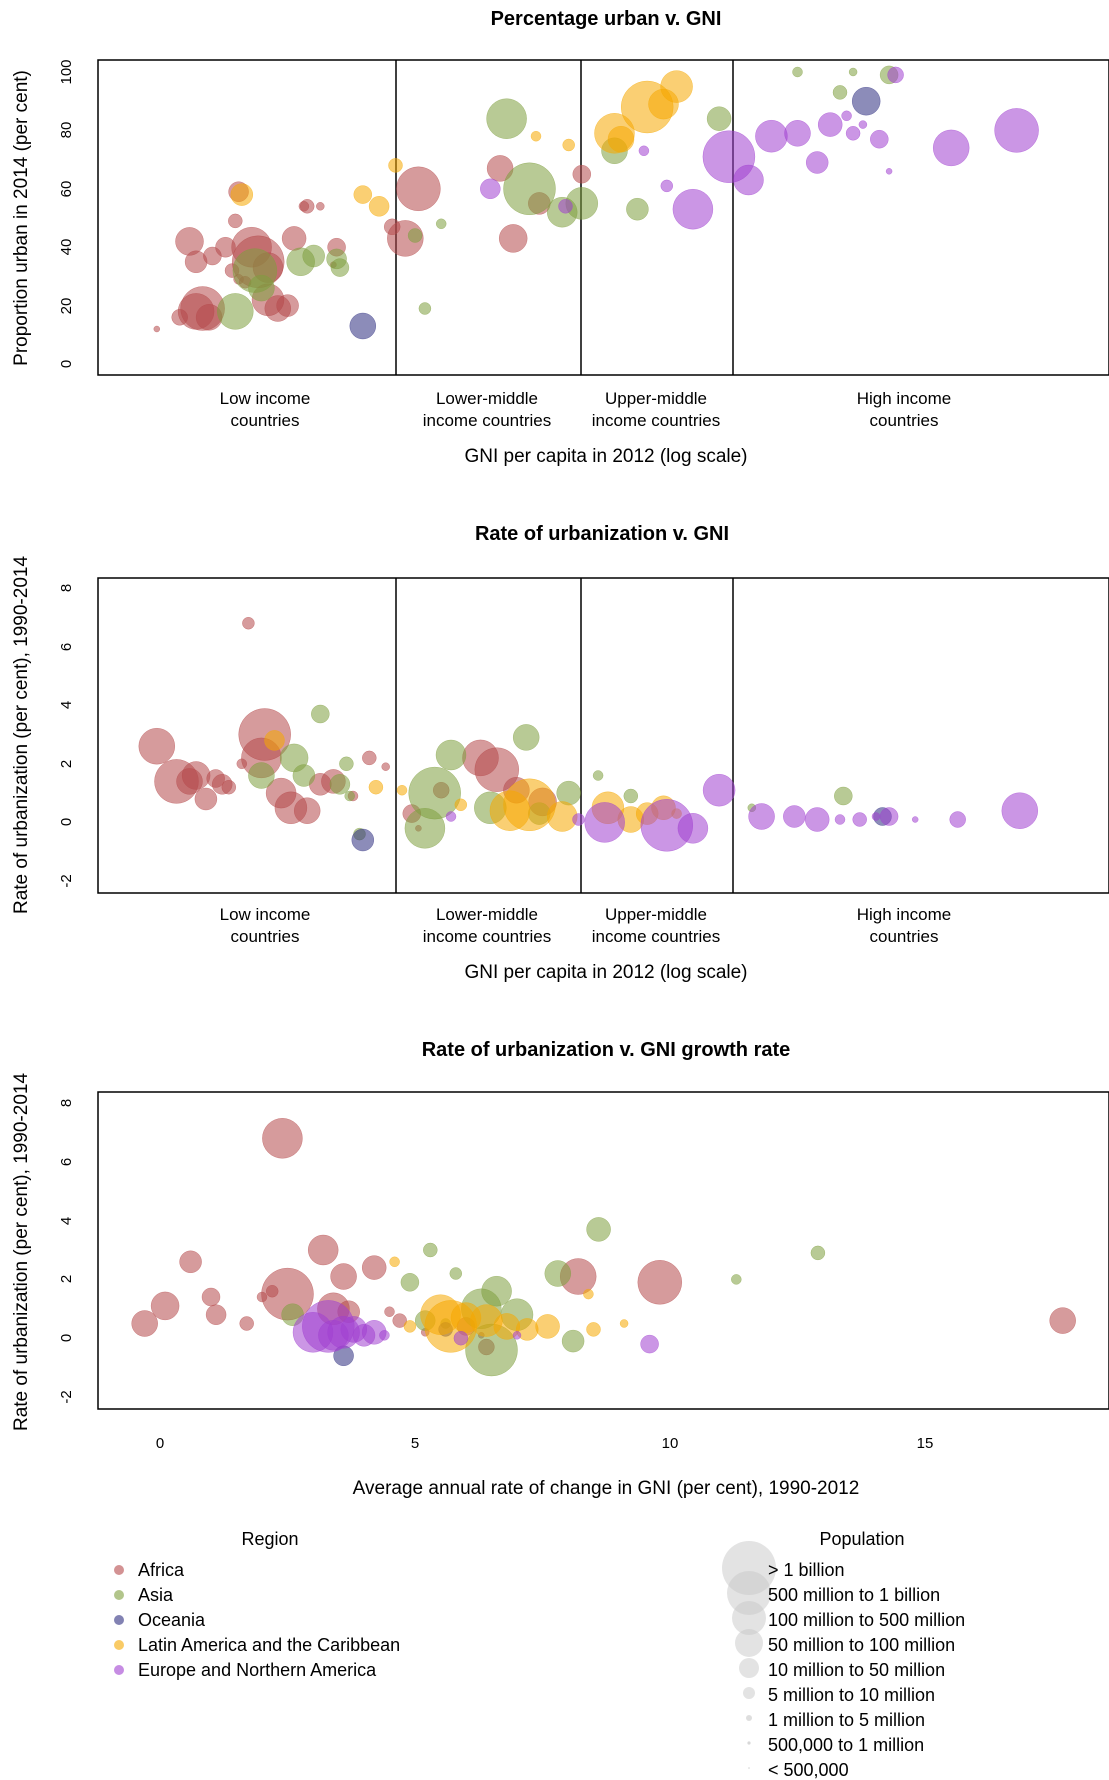  What do you see at coordinates (265, 398) in the screenshot?
I see `category-label-low-income: Low income` at bounding box center [265, 398].